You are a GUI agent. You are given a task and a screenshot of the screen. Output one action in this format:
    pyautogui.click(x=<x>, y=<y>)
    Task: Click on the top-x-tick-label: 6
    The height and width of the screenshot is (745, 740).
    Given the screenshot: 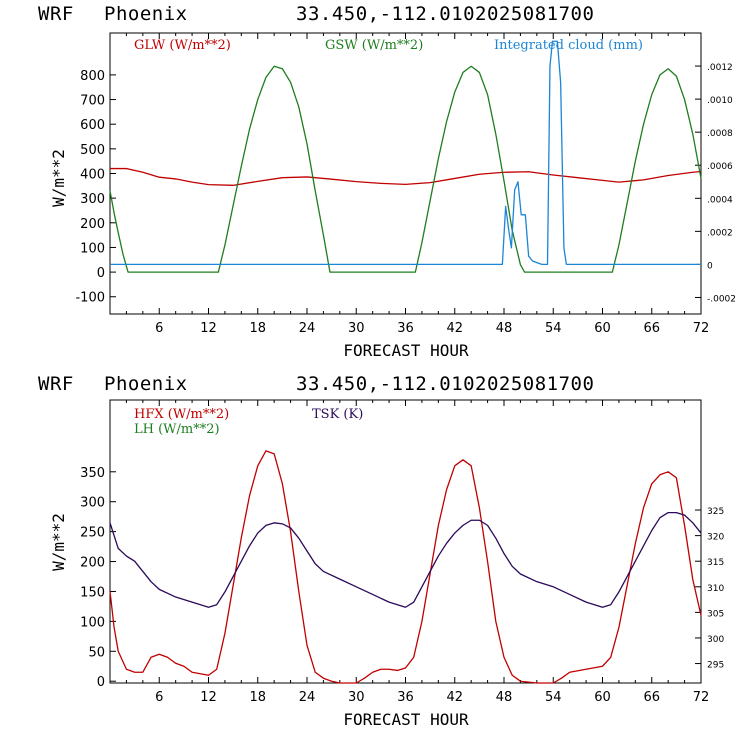 What is the action you would take?
    pyautogui.click(x=159, y=328)
    